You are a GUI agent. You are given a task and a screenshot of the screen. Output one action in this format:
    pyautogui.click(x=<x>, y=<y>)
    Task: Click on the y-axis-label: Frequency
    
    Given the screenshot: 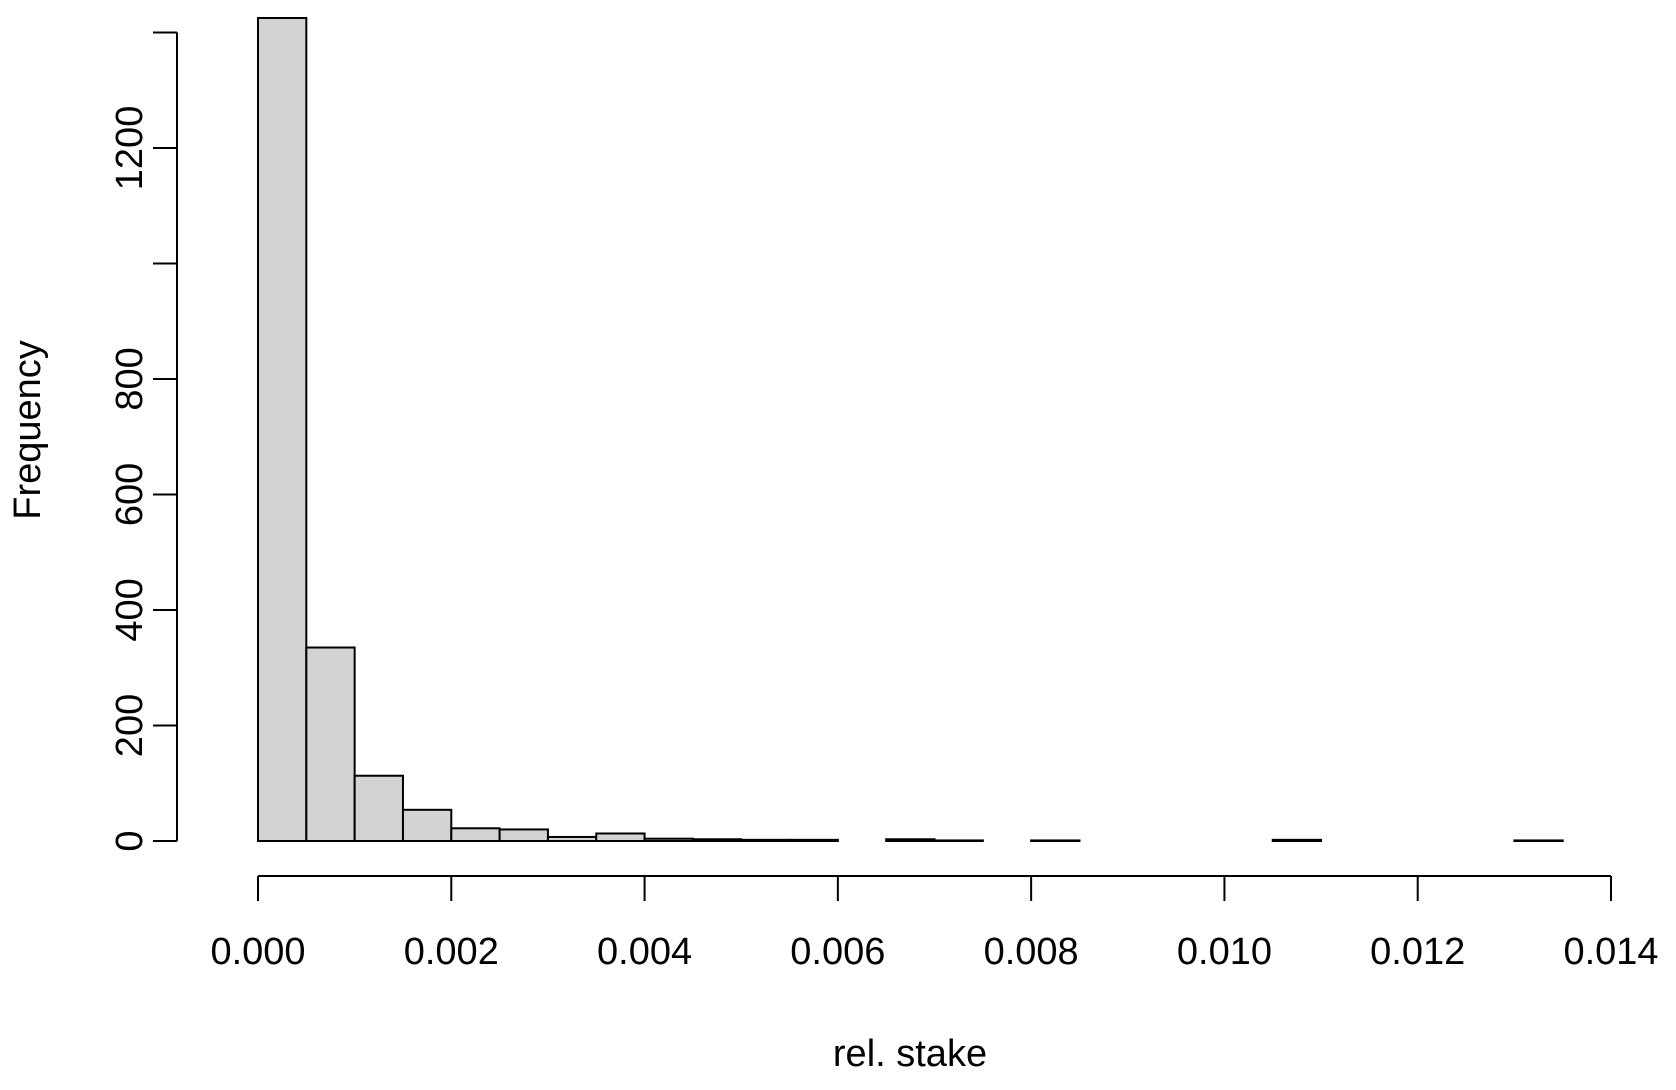 What is the action you would take?
    pyautogui.click(x=28, y=430)
    